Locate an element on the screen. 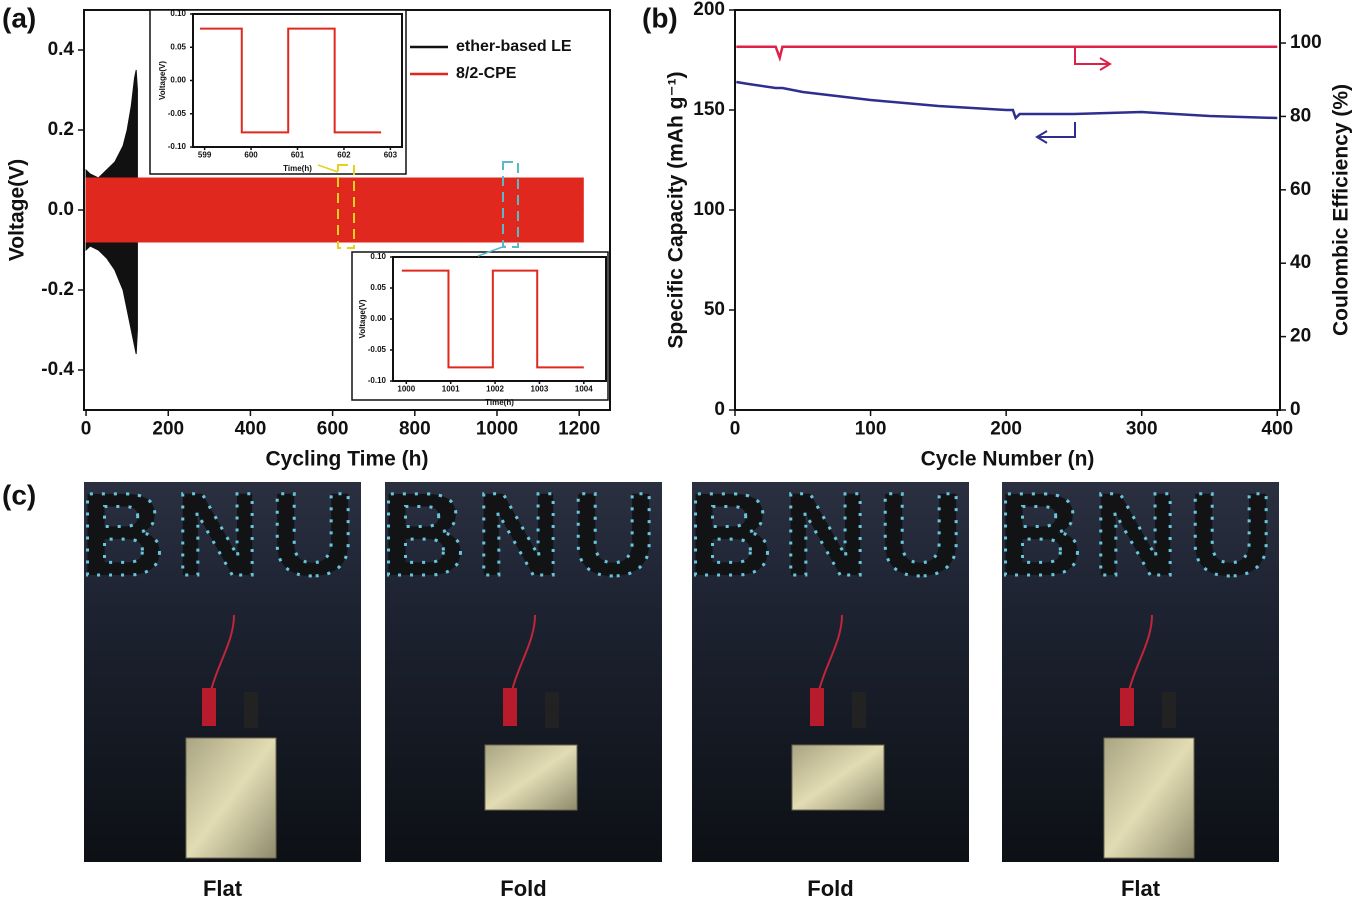  y-tick-label: 100 is located at coordinates (709, 209).